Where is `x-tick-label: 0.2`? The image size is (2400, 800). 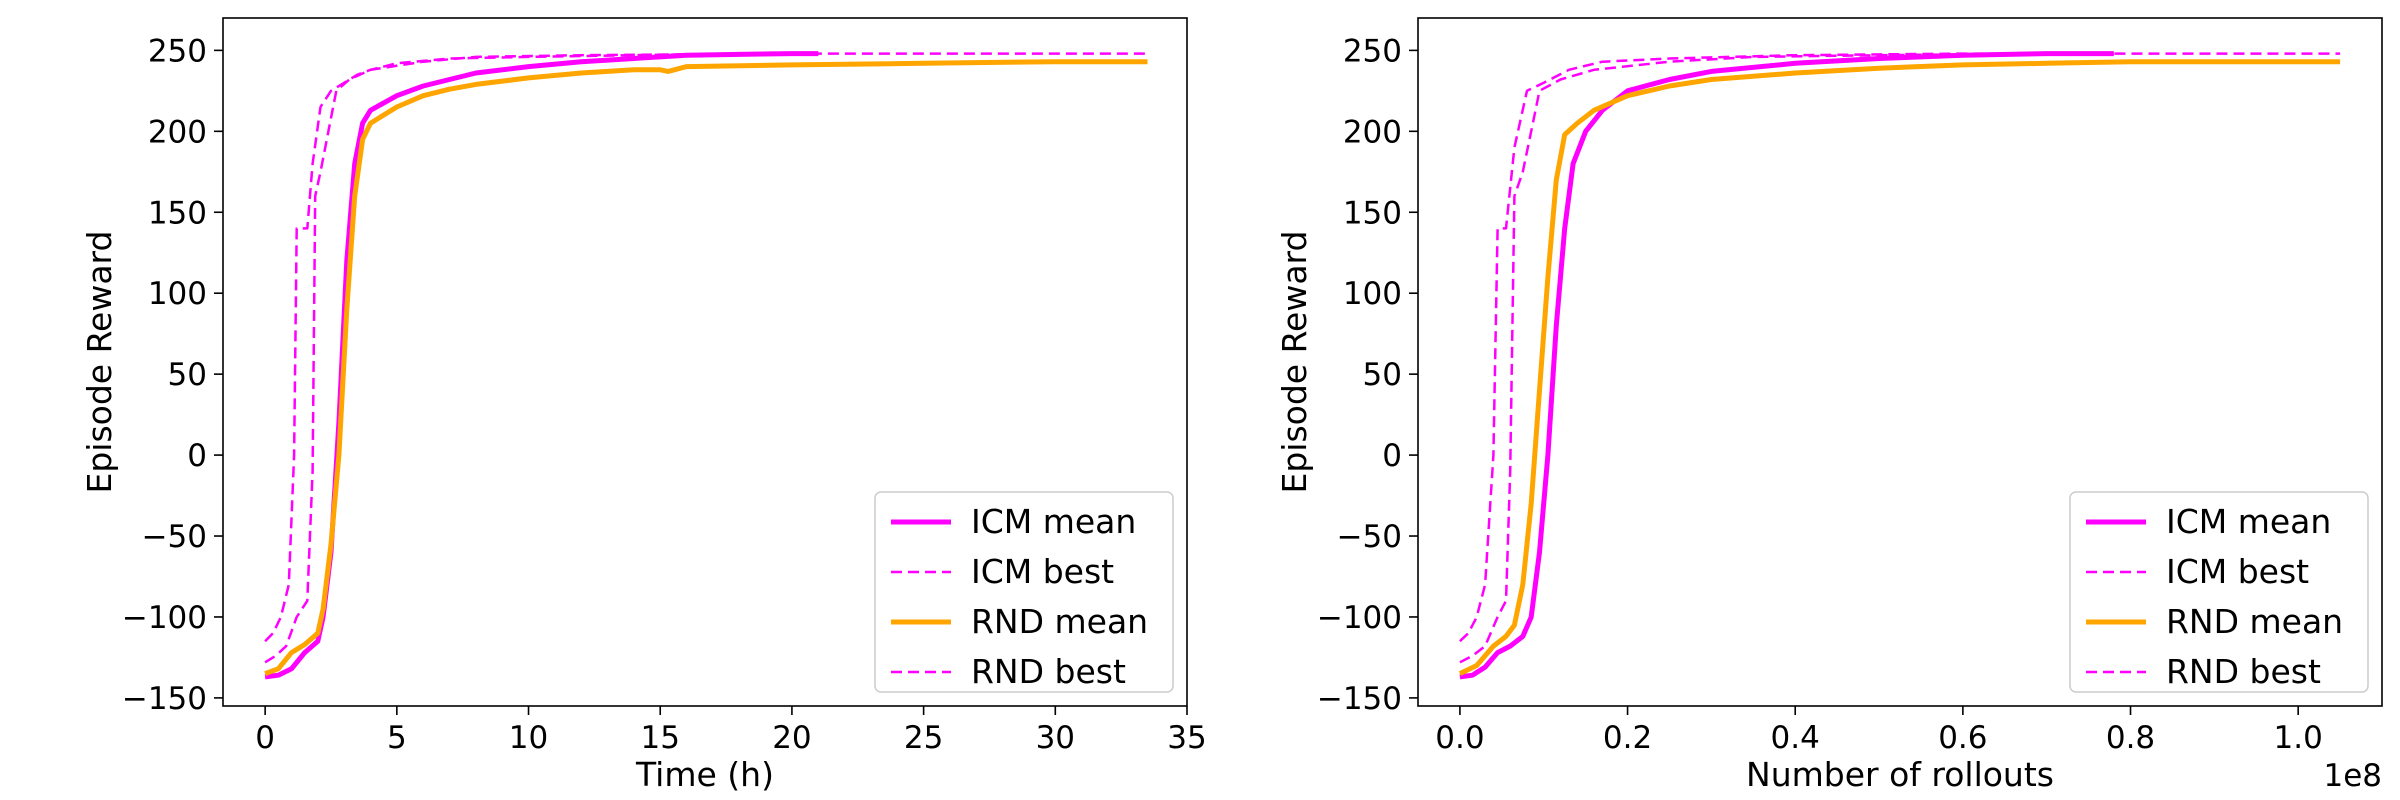
x-tick-label: 0.2 is located at coordinates (1627, 738).